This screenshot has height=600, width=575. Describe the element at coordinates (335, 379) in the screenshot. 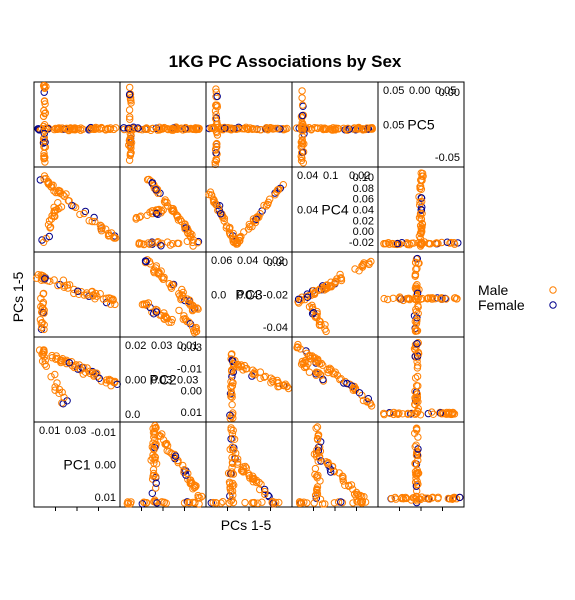

I see `panel-frame` at that location.